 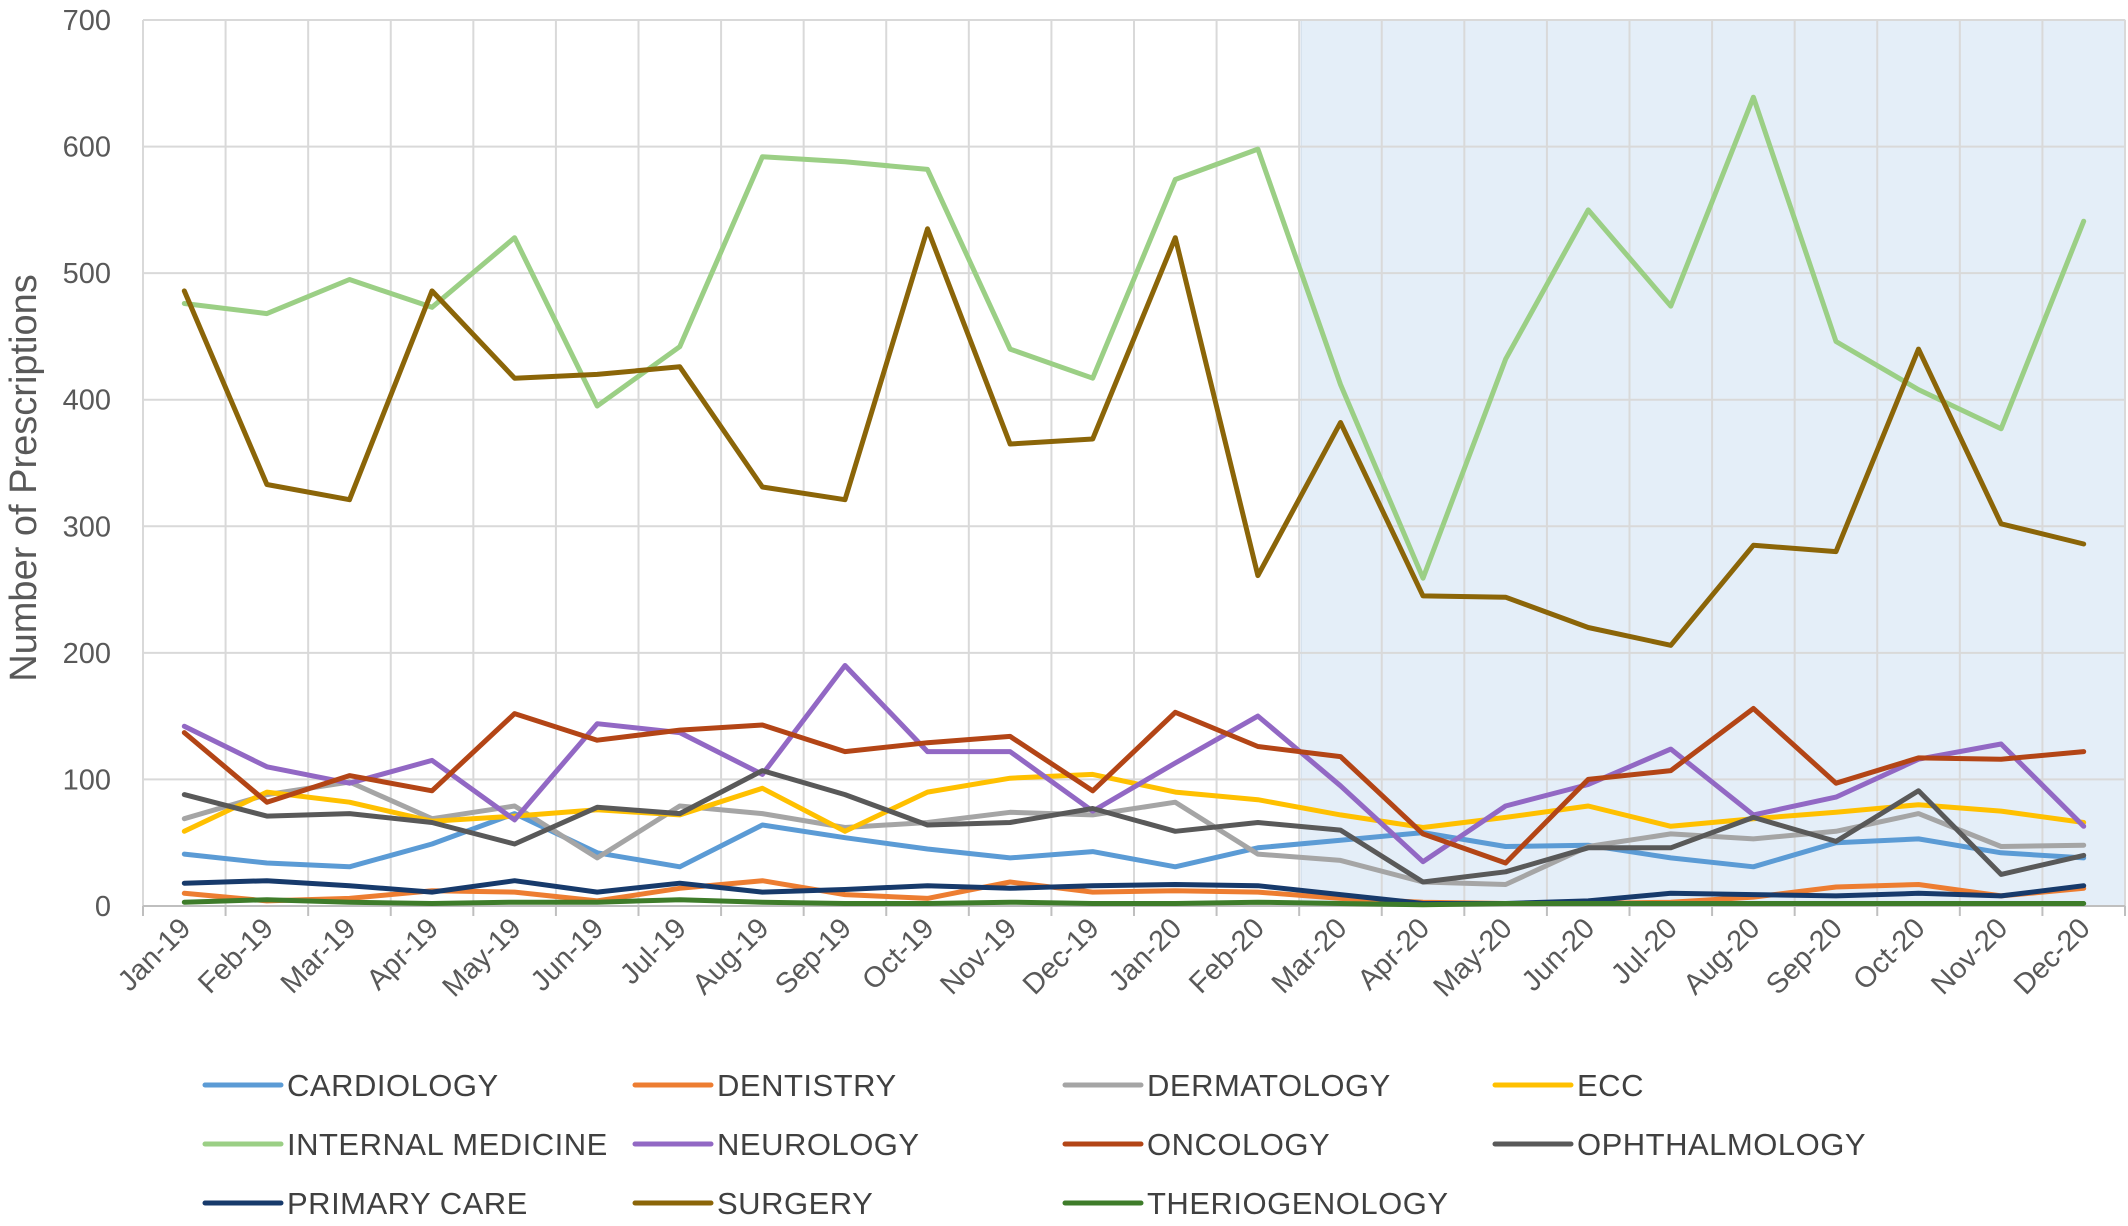 What do you see at coordinates (482, 957) in the screenshot?
I see `x-tick-label: May-19` at bounding box center [482, 957].